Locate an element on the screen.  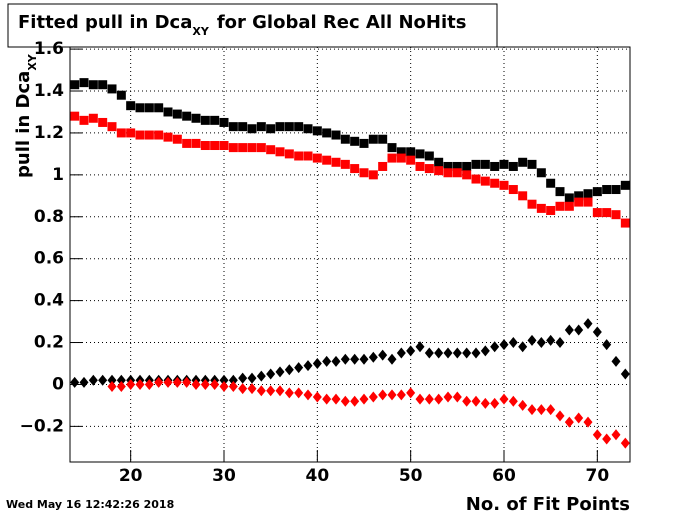
title-subscript: XY is located at coordinates (200, 31).